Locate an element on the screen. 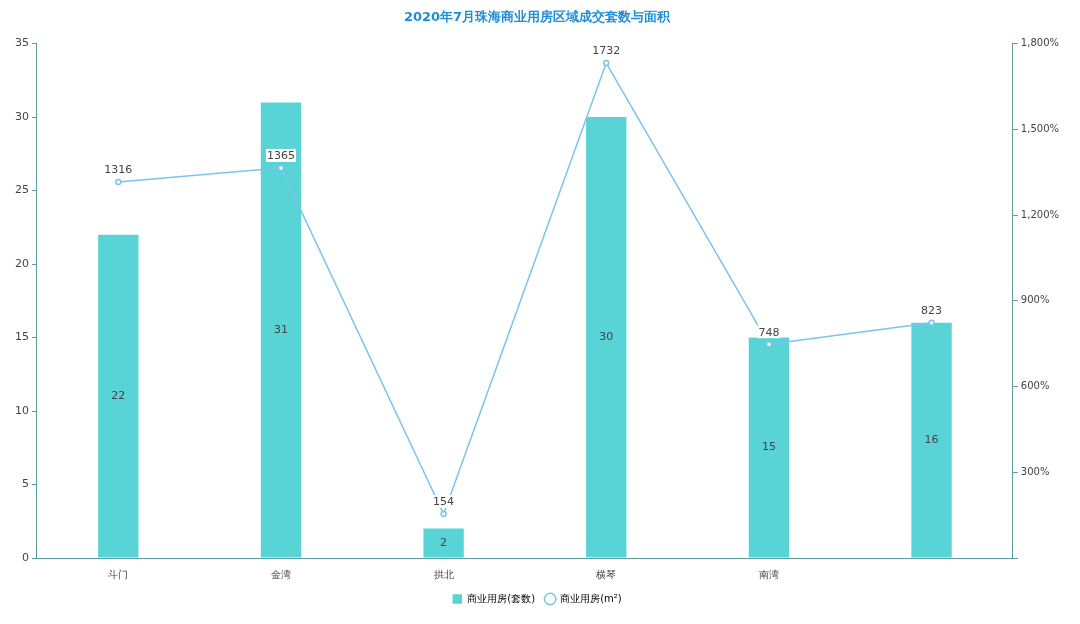 Image resolution: width=1080 pixels, height=624 pixels. data-label: 1732 is located at coordinates (606, 51).